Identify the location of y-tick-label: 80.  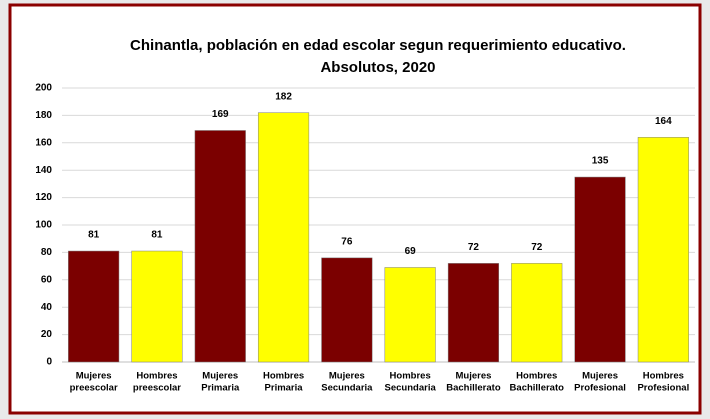
(47, 252).